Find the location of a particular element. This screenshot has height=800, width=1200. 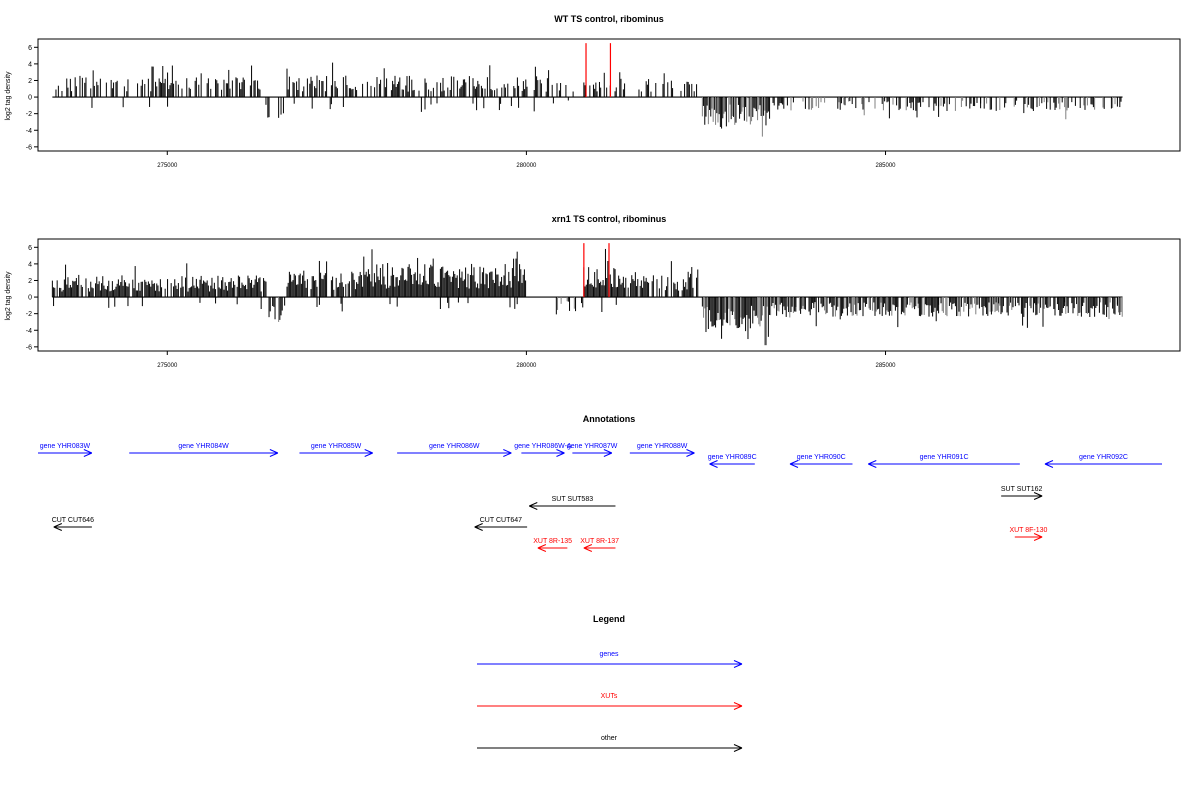

feature-label: XUT 8F-130 is located at coordinates (1028, 530).